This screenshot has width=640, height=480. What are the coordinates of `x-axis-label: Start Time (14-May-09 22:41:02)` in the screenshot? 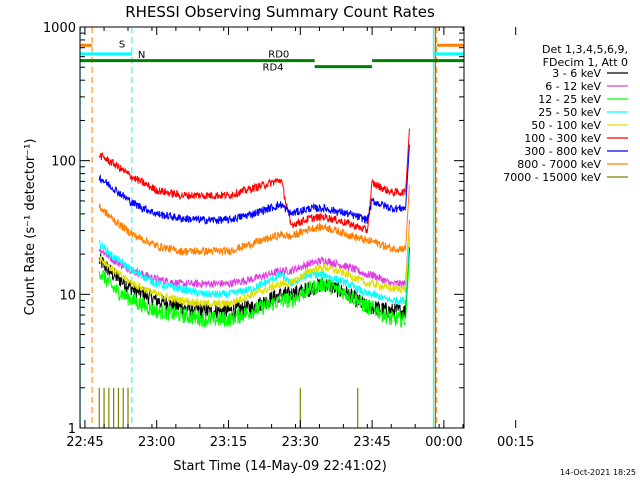 It's located at (280, 466).